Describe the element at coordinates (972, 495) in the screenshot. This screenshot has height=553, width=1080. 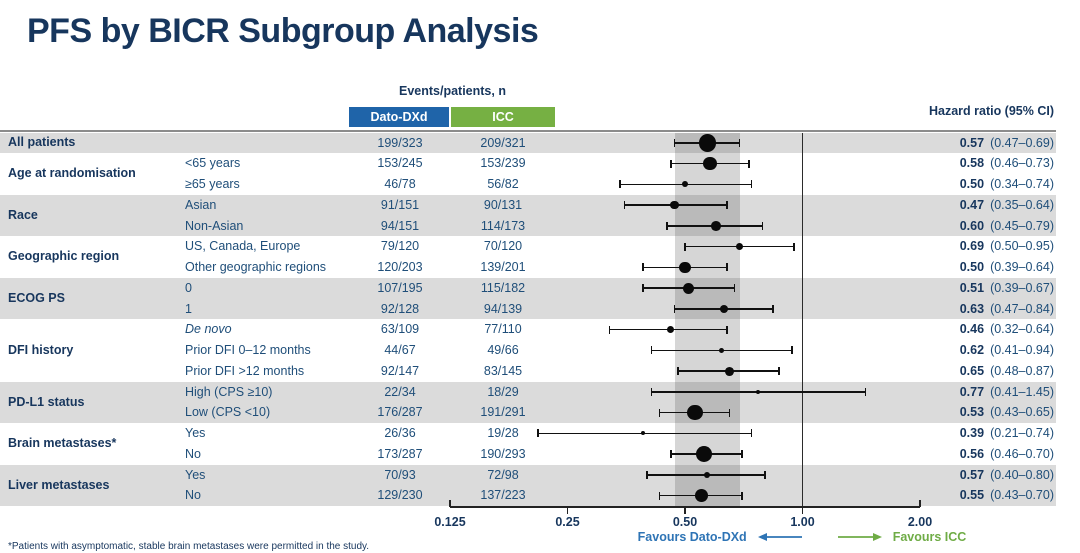
I see `hr-estimate: 0.55` at that location.